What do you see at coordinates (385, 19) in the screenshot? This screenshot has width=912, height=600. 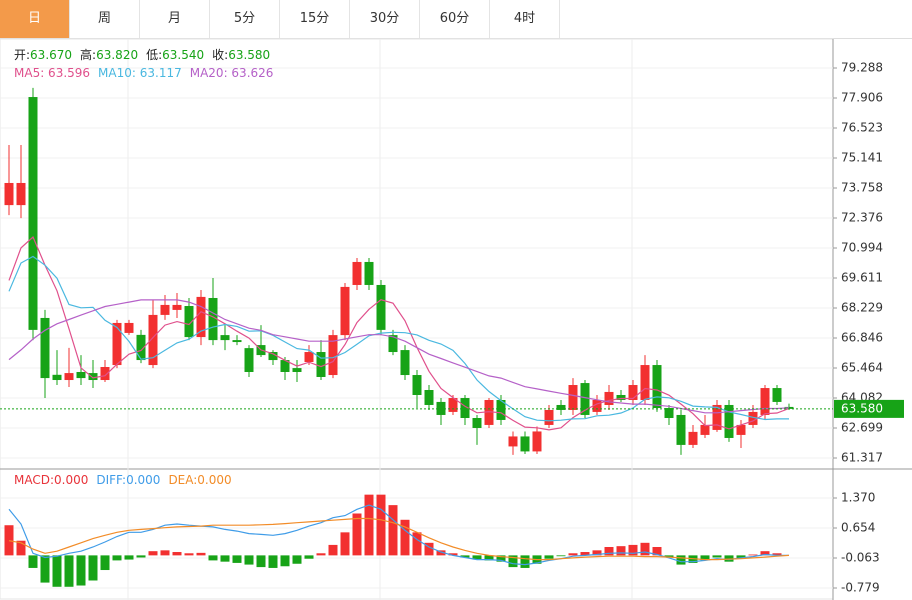 I see `period-tab: 30分` at bounding box center [385, 19].